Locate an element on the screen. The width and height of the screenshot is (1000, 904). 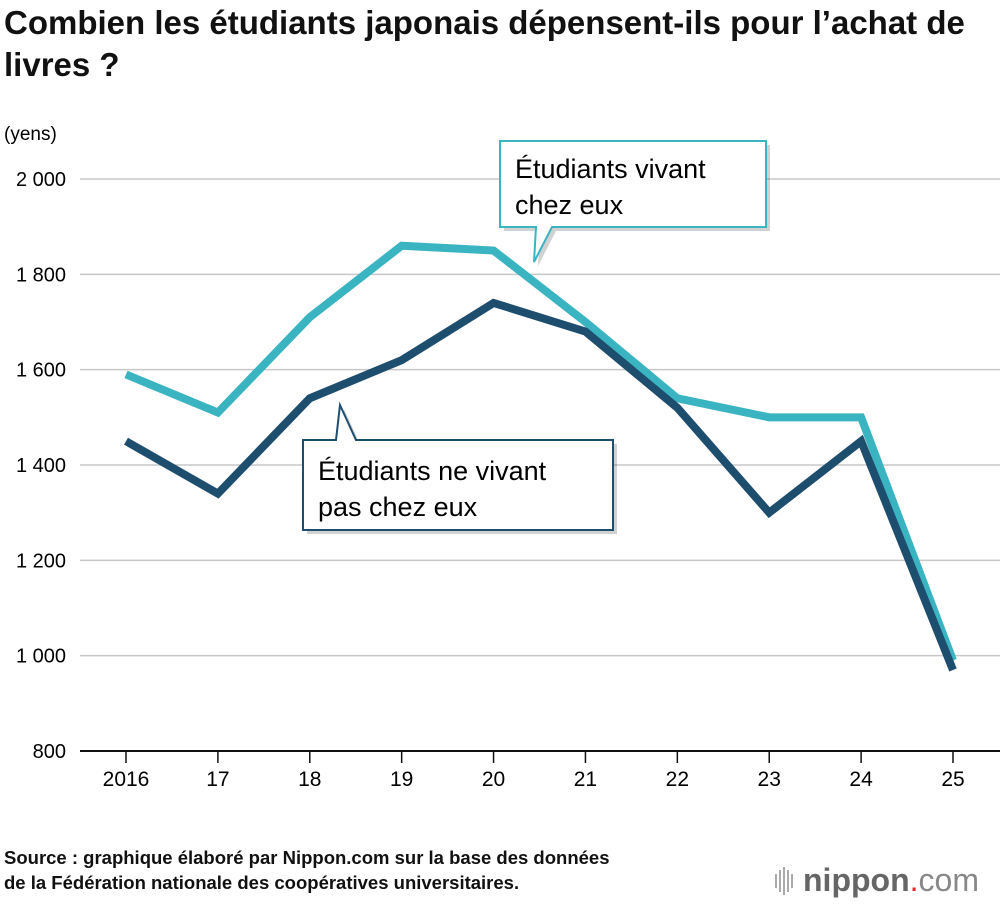
x-tick-label: 25 is located at coordinates (952, 779).